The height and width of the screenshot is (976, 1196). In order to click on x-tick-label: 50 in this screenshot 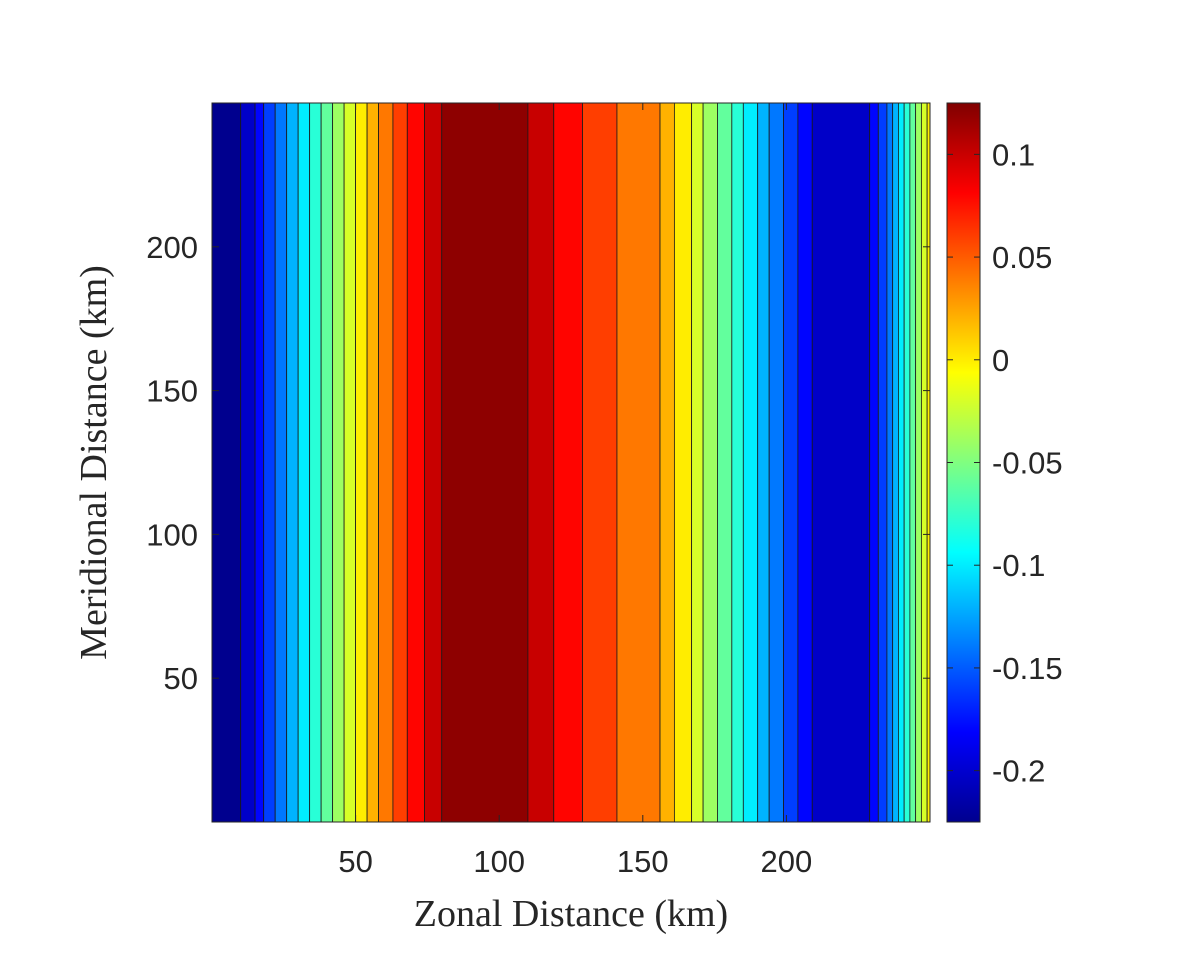, I will do `click(355, 861)`.